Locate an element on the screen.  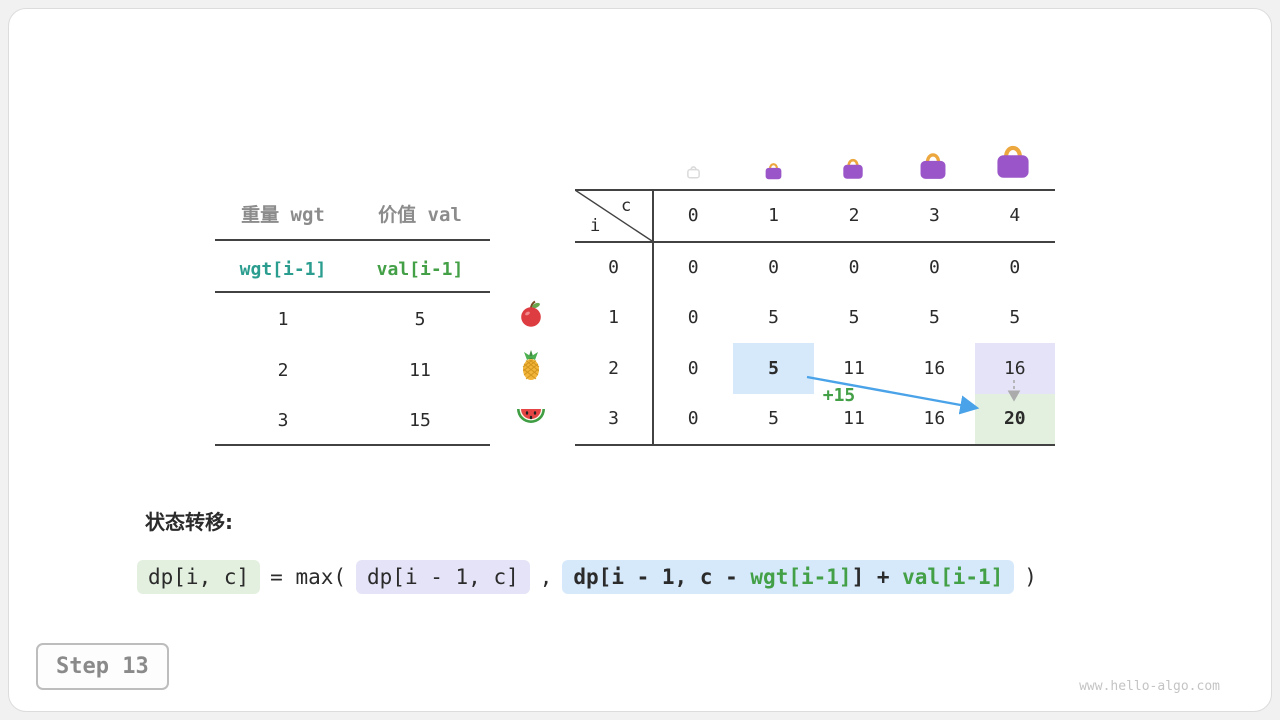
dp-table-top-line is located at coordinates (815, 190).